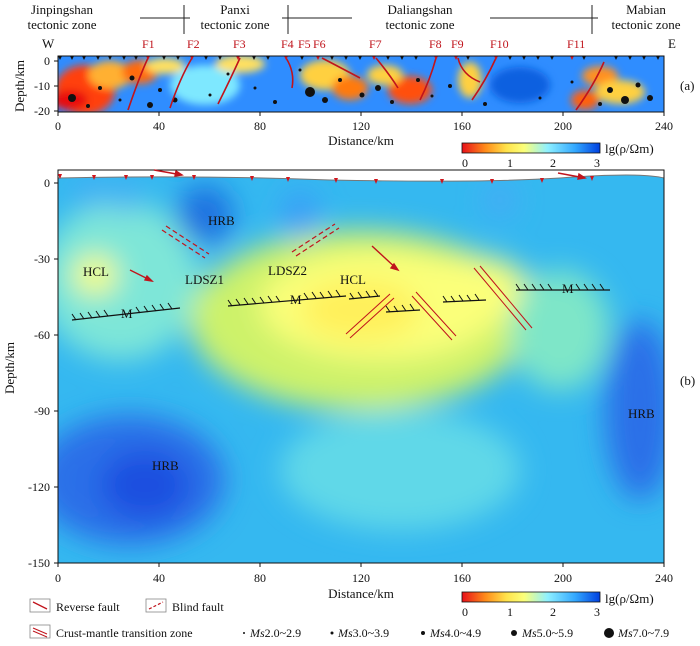 The height and width of the screenshot is (646, 700). Describe the element at coordinates (260, 126) in the screenshot. I see `a-xtick-2: 80` at that location.